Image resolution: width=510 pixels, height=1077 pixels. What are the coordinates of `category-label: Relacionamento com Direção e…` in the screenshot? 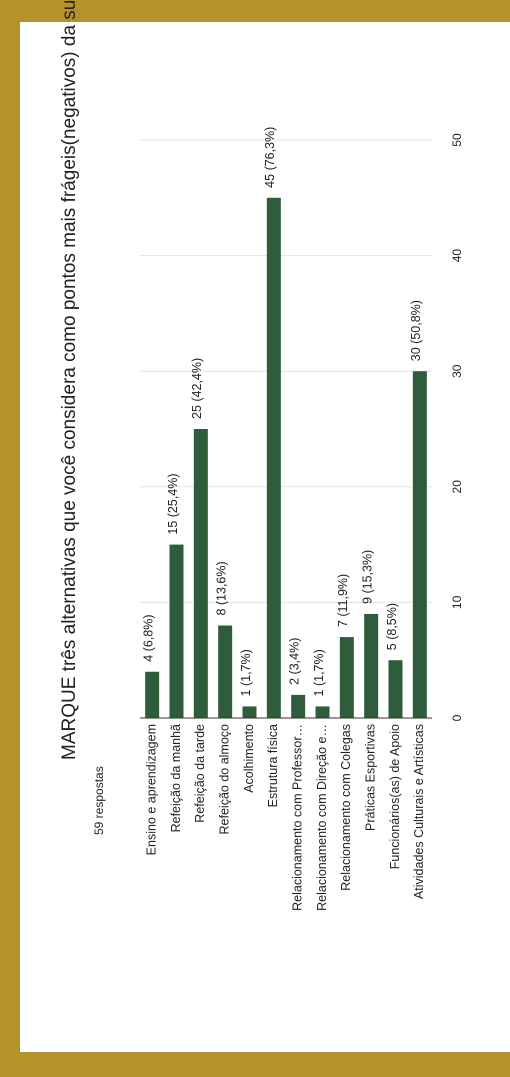 It's located at (322, 817).